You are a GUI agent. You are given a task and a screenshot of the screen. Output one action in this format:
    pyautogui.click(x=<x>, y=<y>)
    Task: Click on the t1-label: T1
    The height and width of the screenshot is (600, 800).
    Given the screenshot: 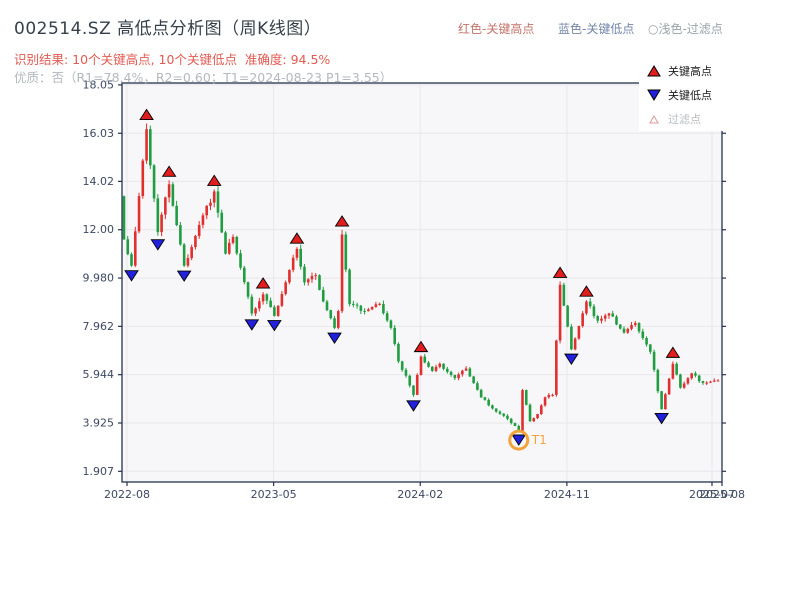 What is the action you would take?
    pyautogui.click(x=539, y=440)
    